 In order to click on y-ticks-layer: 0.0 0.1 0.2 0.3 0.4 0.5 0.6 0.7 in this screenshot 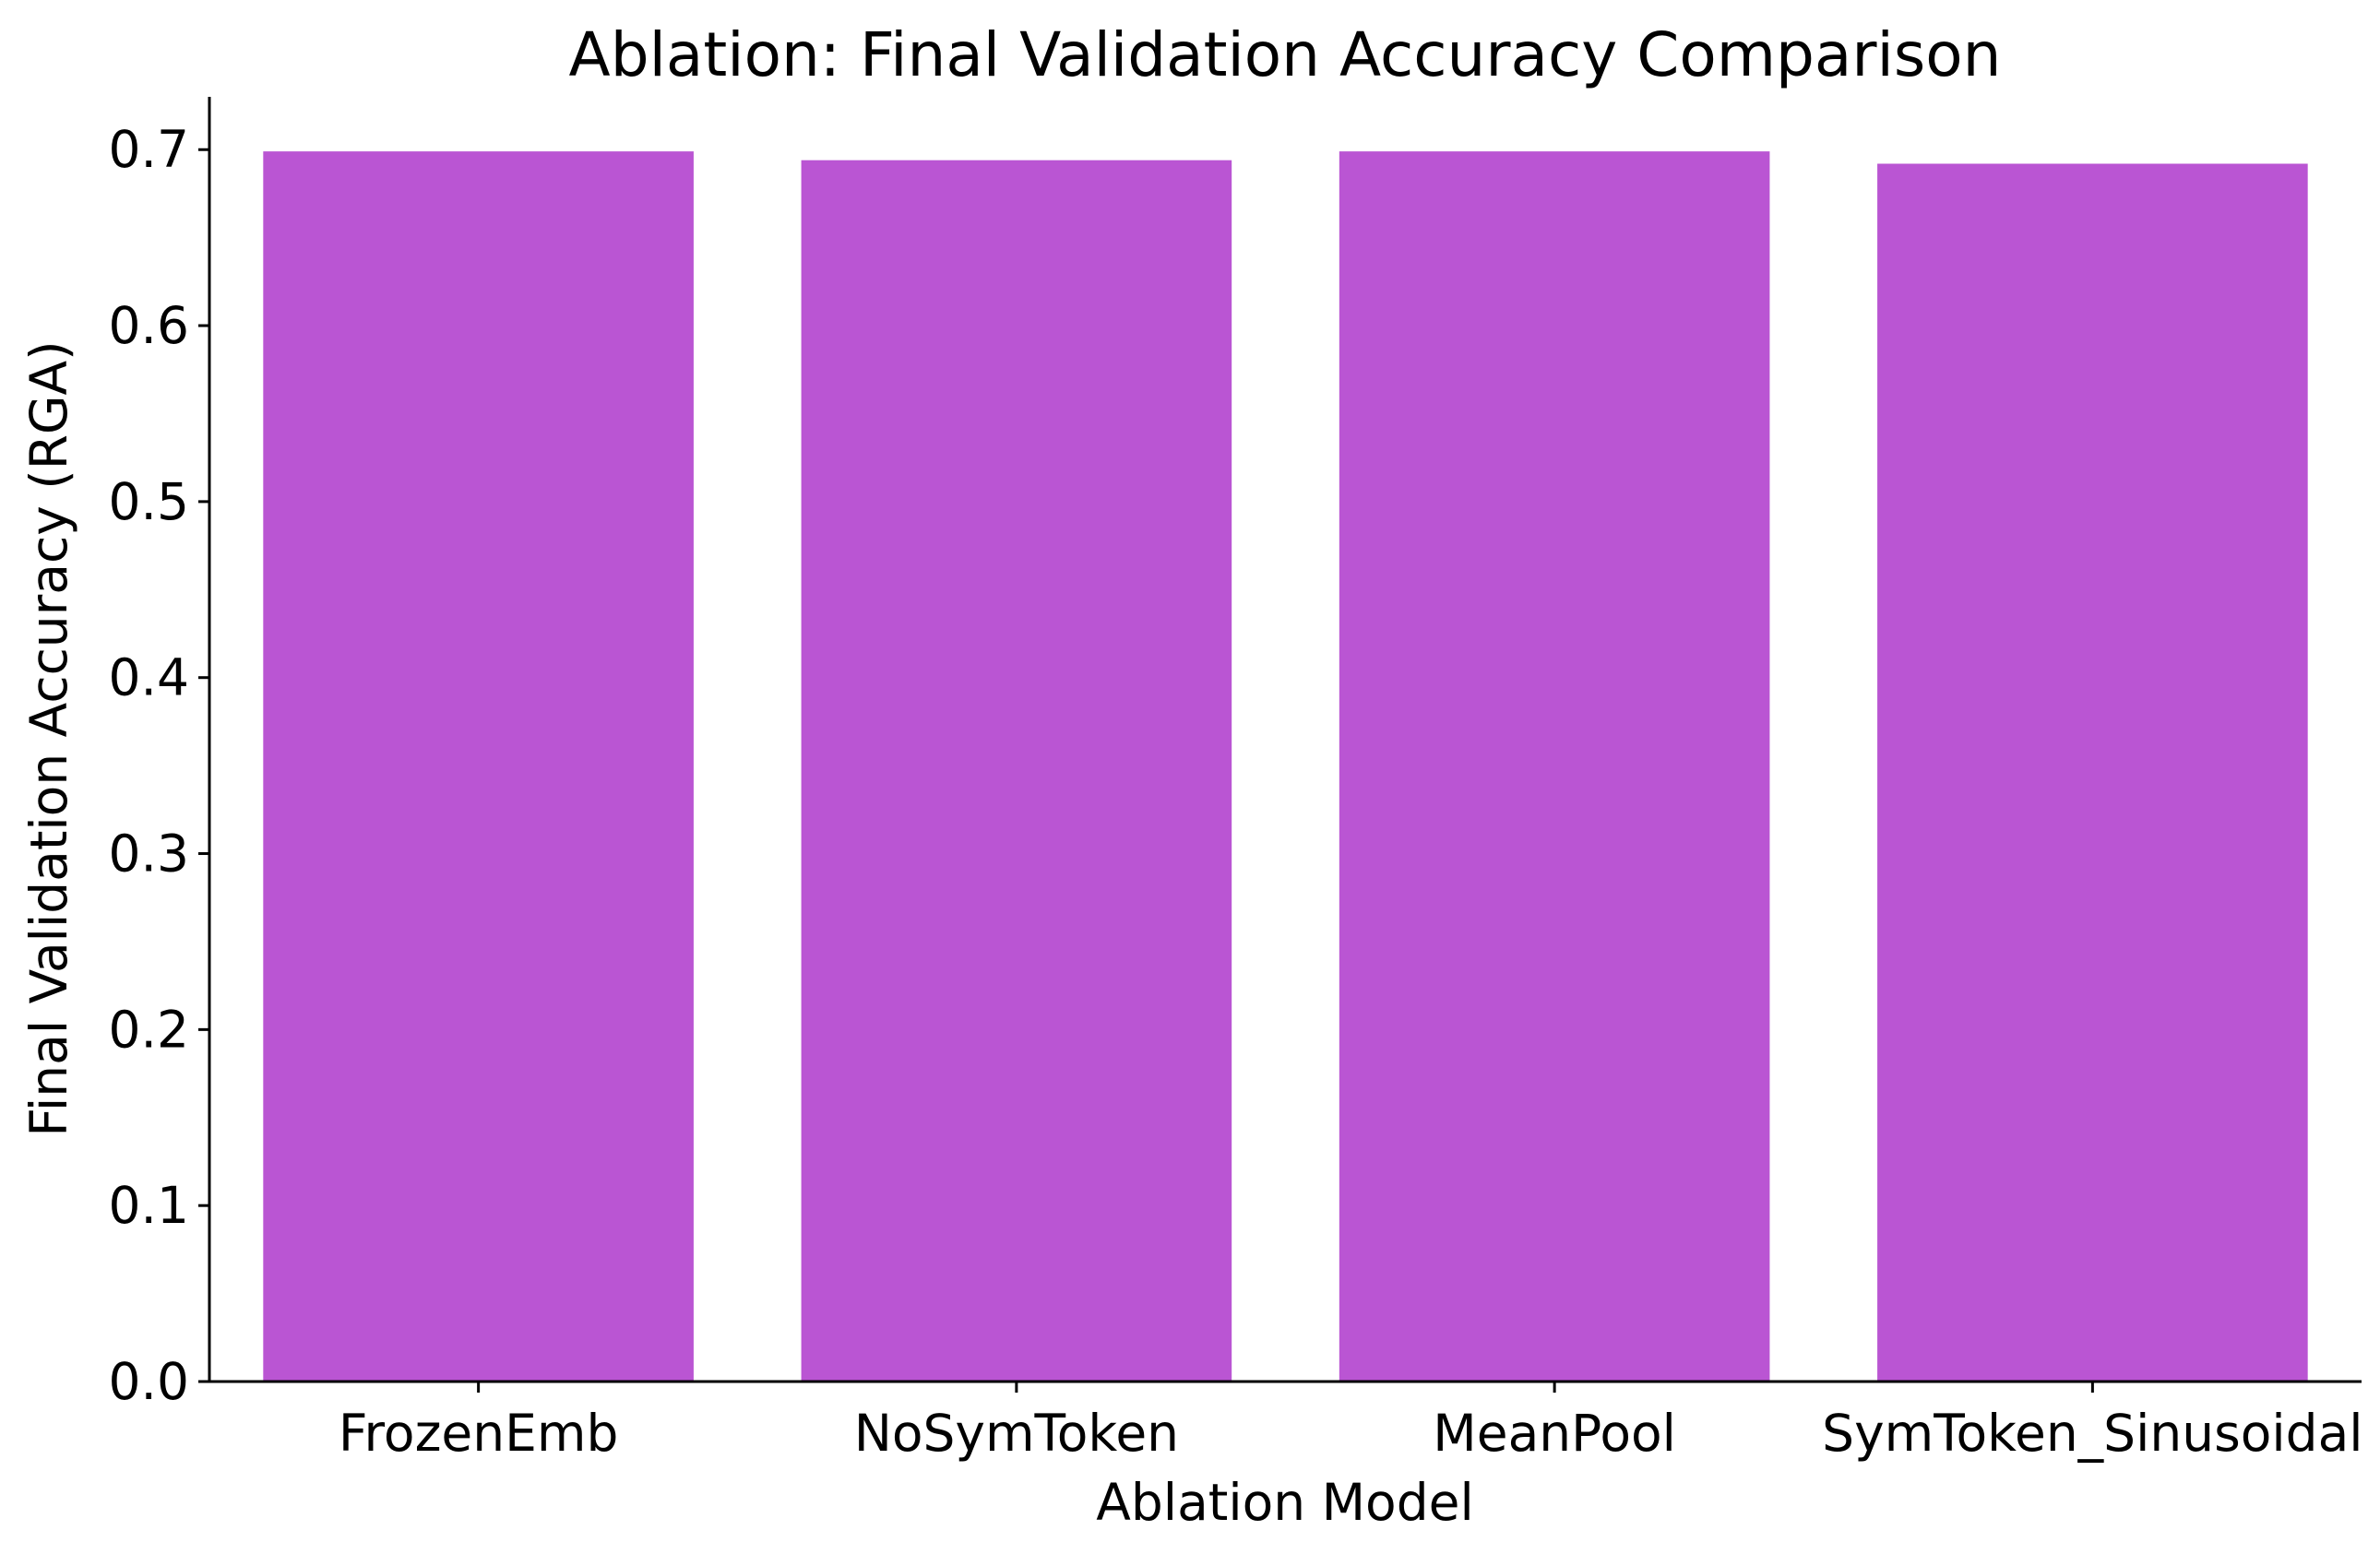, I will do `click(159, 766)`.